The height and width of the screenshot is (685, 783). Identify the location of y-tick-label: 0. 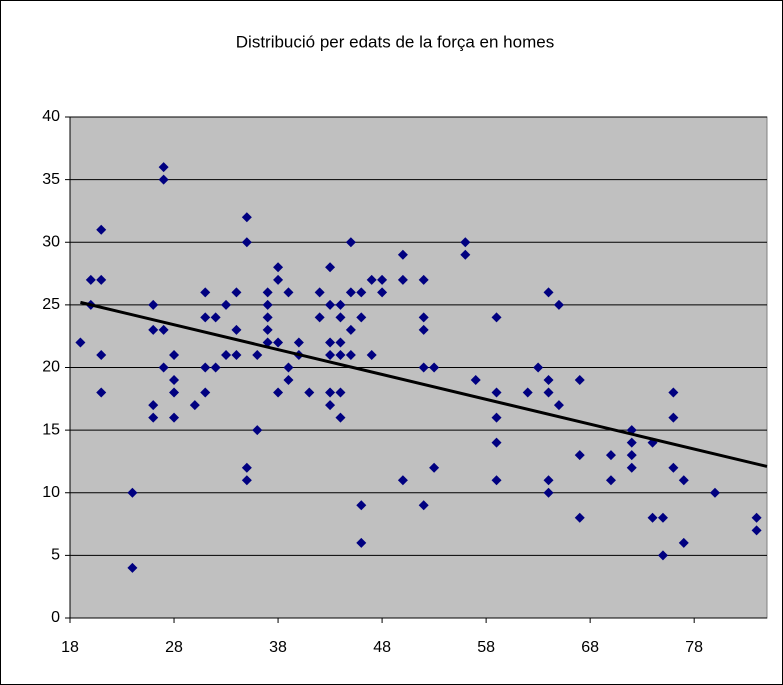
(55, 617).